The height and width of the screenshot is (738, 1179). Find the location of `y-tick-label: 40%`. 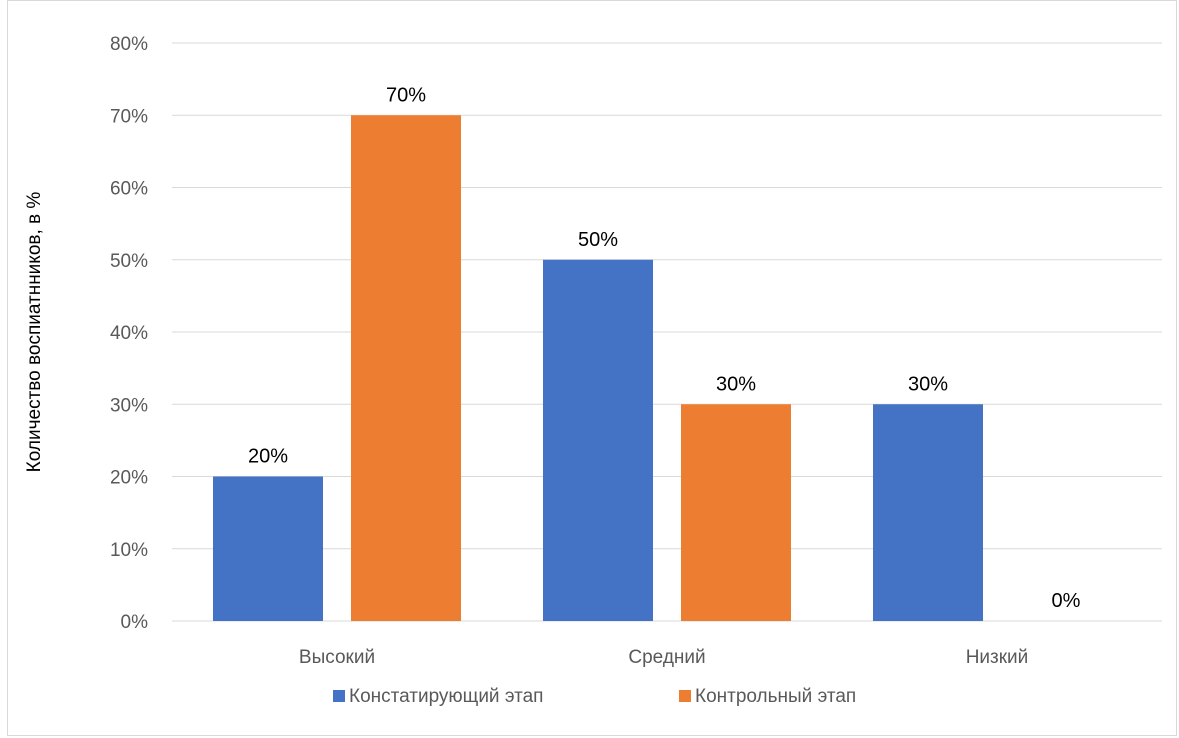

y-tick-label: 40% is located at coordinates (129, 333).